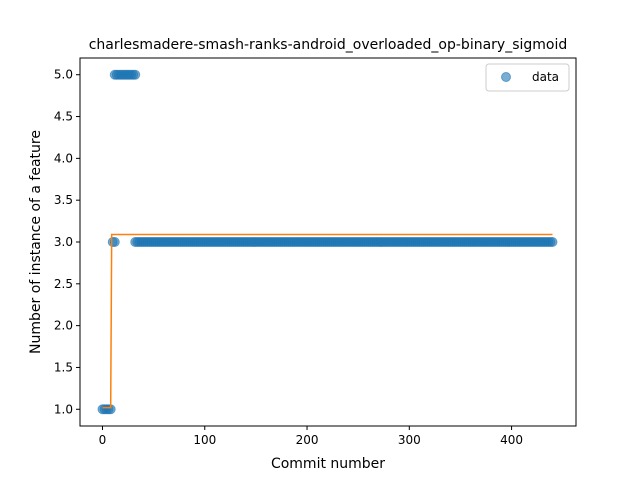 This screenshot has width=640, height=480. Describe the element at coordinates (63, 326) in the screenshot. I see `y-tick-label-2: 2.0` at that location.